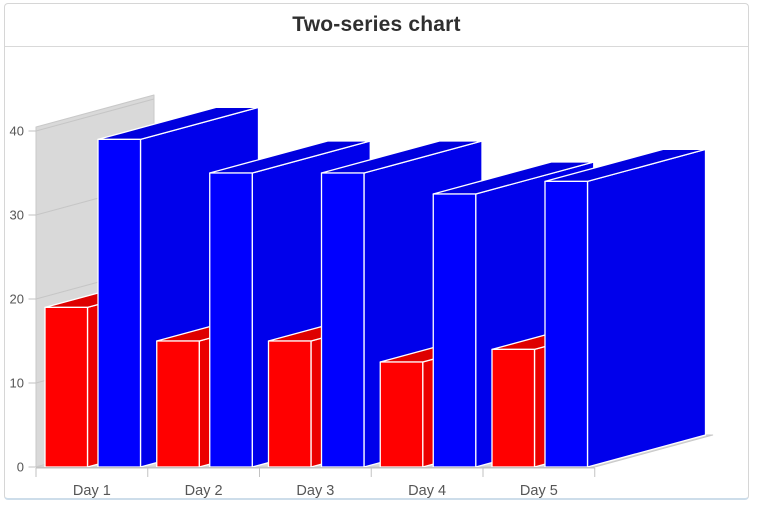 Image resolution: width=757 pixels, height=508 pixels. I want to click on chart-header: Two-series chart, so click(376, 25).